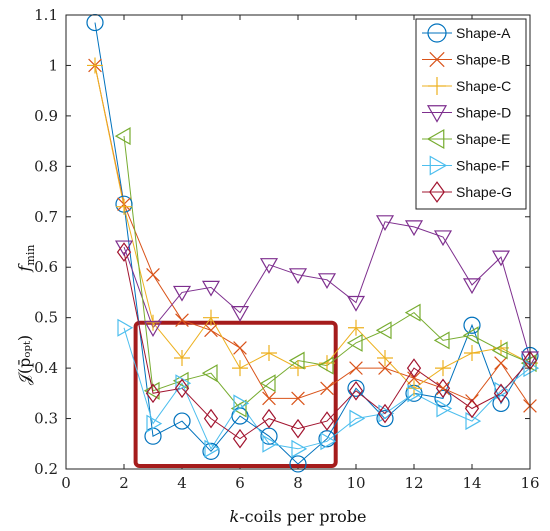  I want to click on y-axis-label-math: 𝒥(p̄ₒₚₜ), so click(24, 360).